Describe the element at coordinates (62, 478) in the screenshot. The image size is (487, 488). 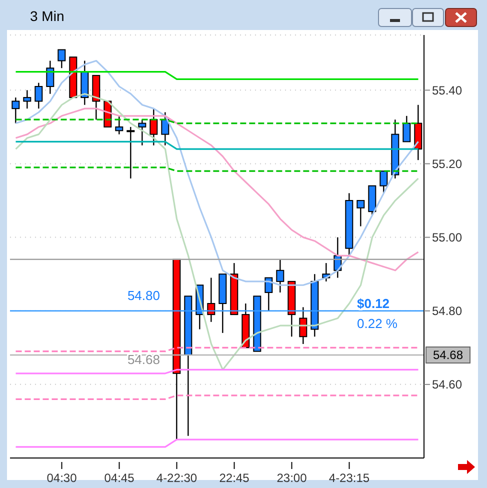
I see `x-tick-label: 04:30` at that location.